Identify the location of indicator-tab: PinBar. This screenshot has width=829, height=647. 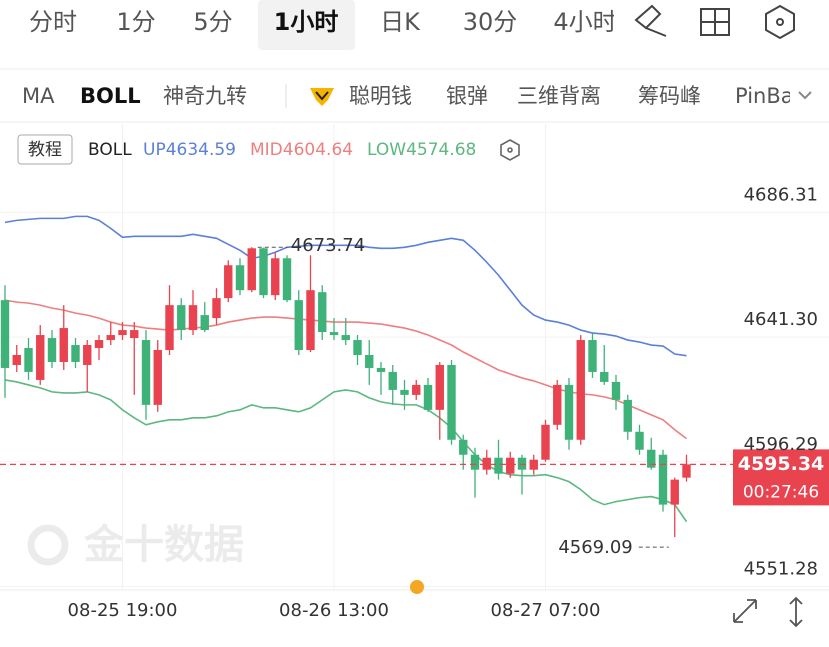
(769, 96).